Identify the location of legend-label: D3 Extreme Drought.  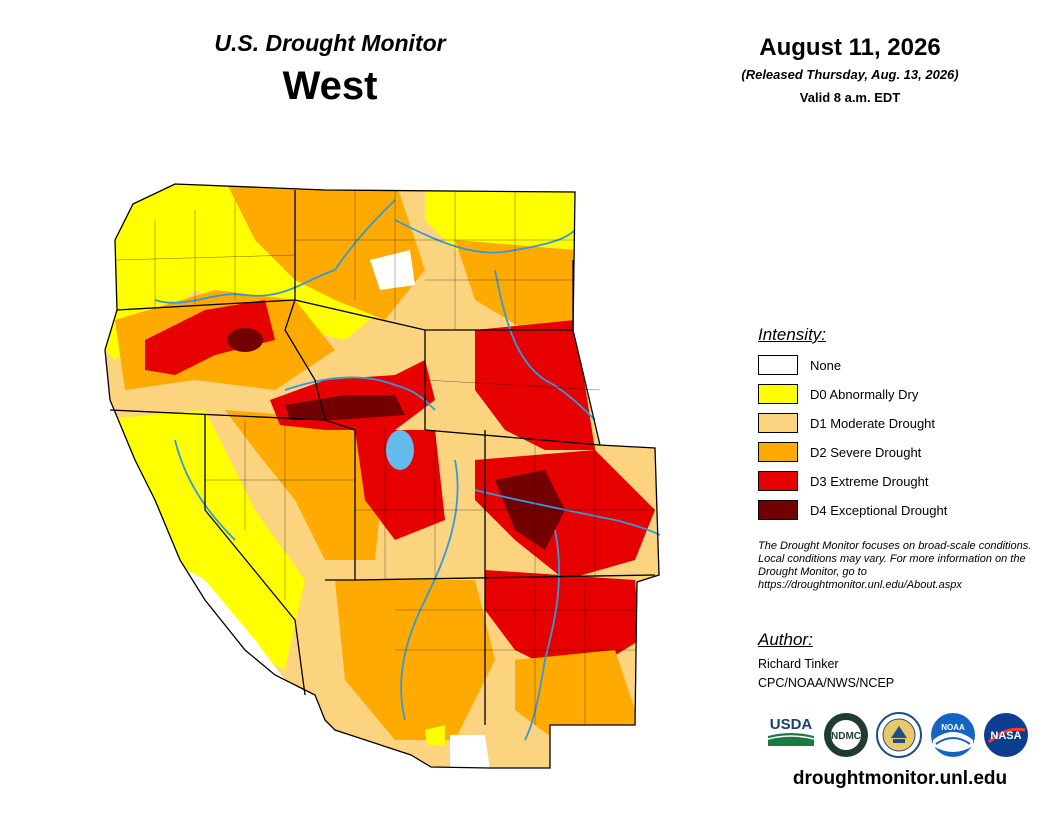
(869, 481).